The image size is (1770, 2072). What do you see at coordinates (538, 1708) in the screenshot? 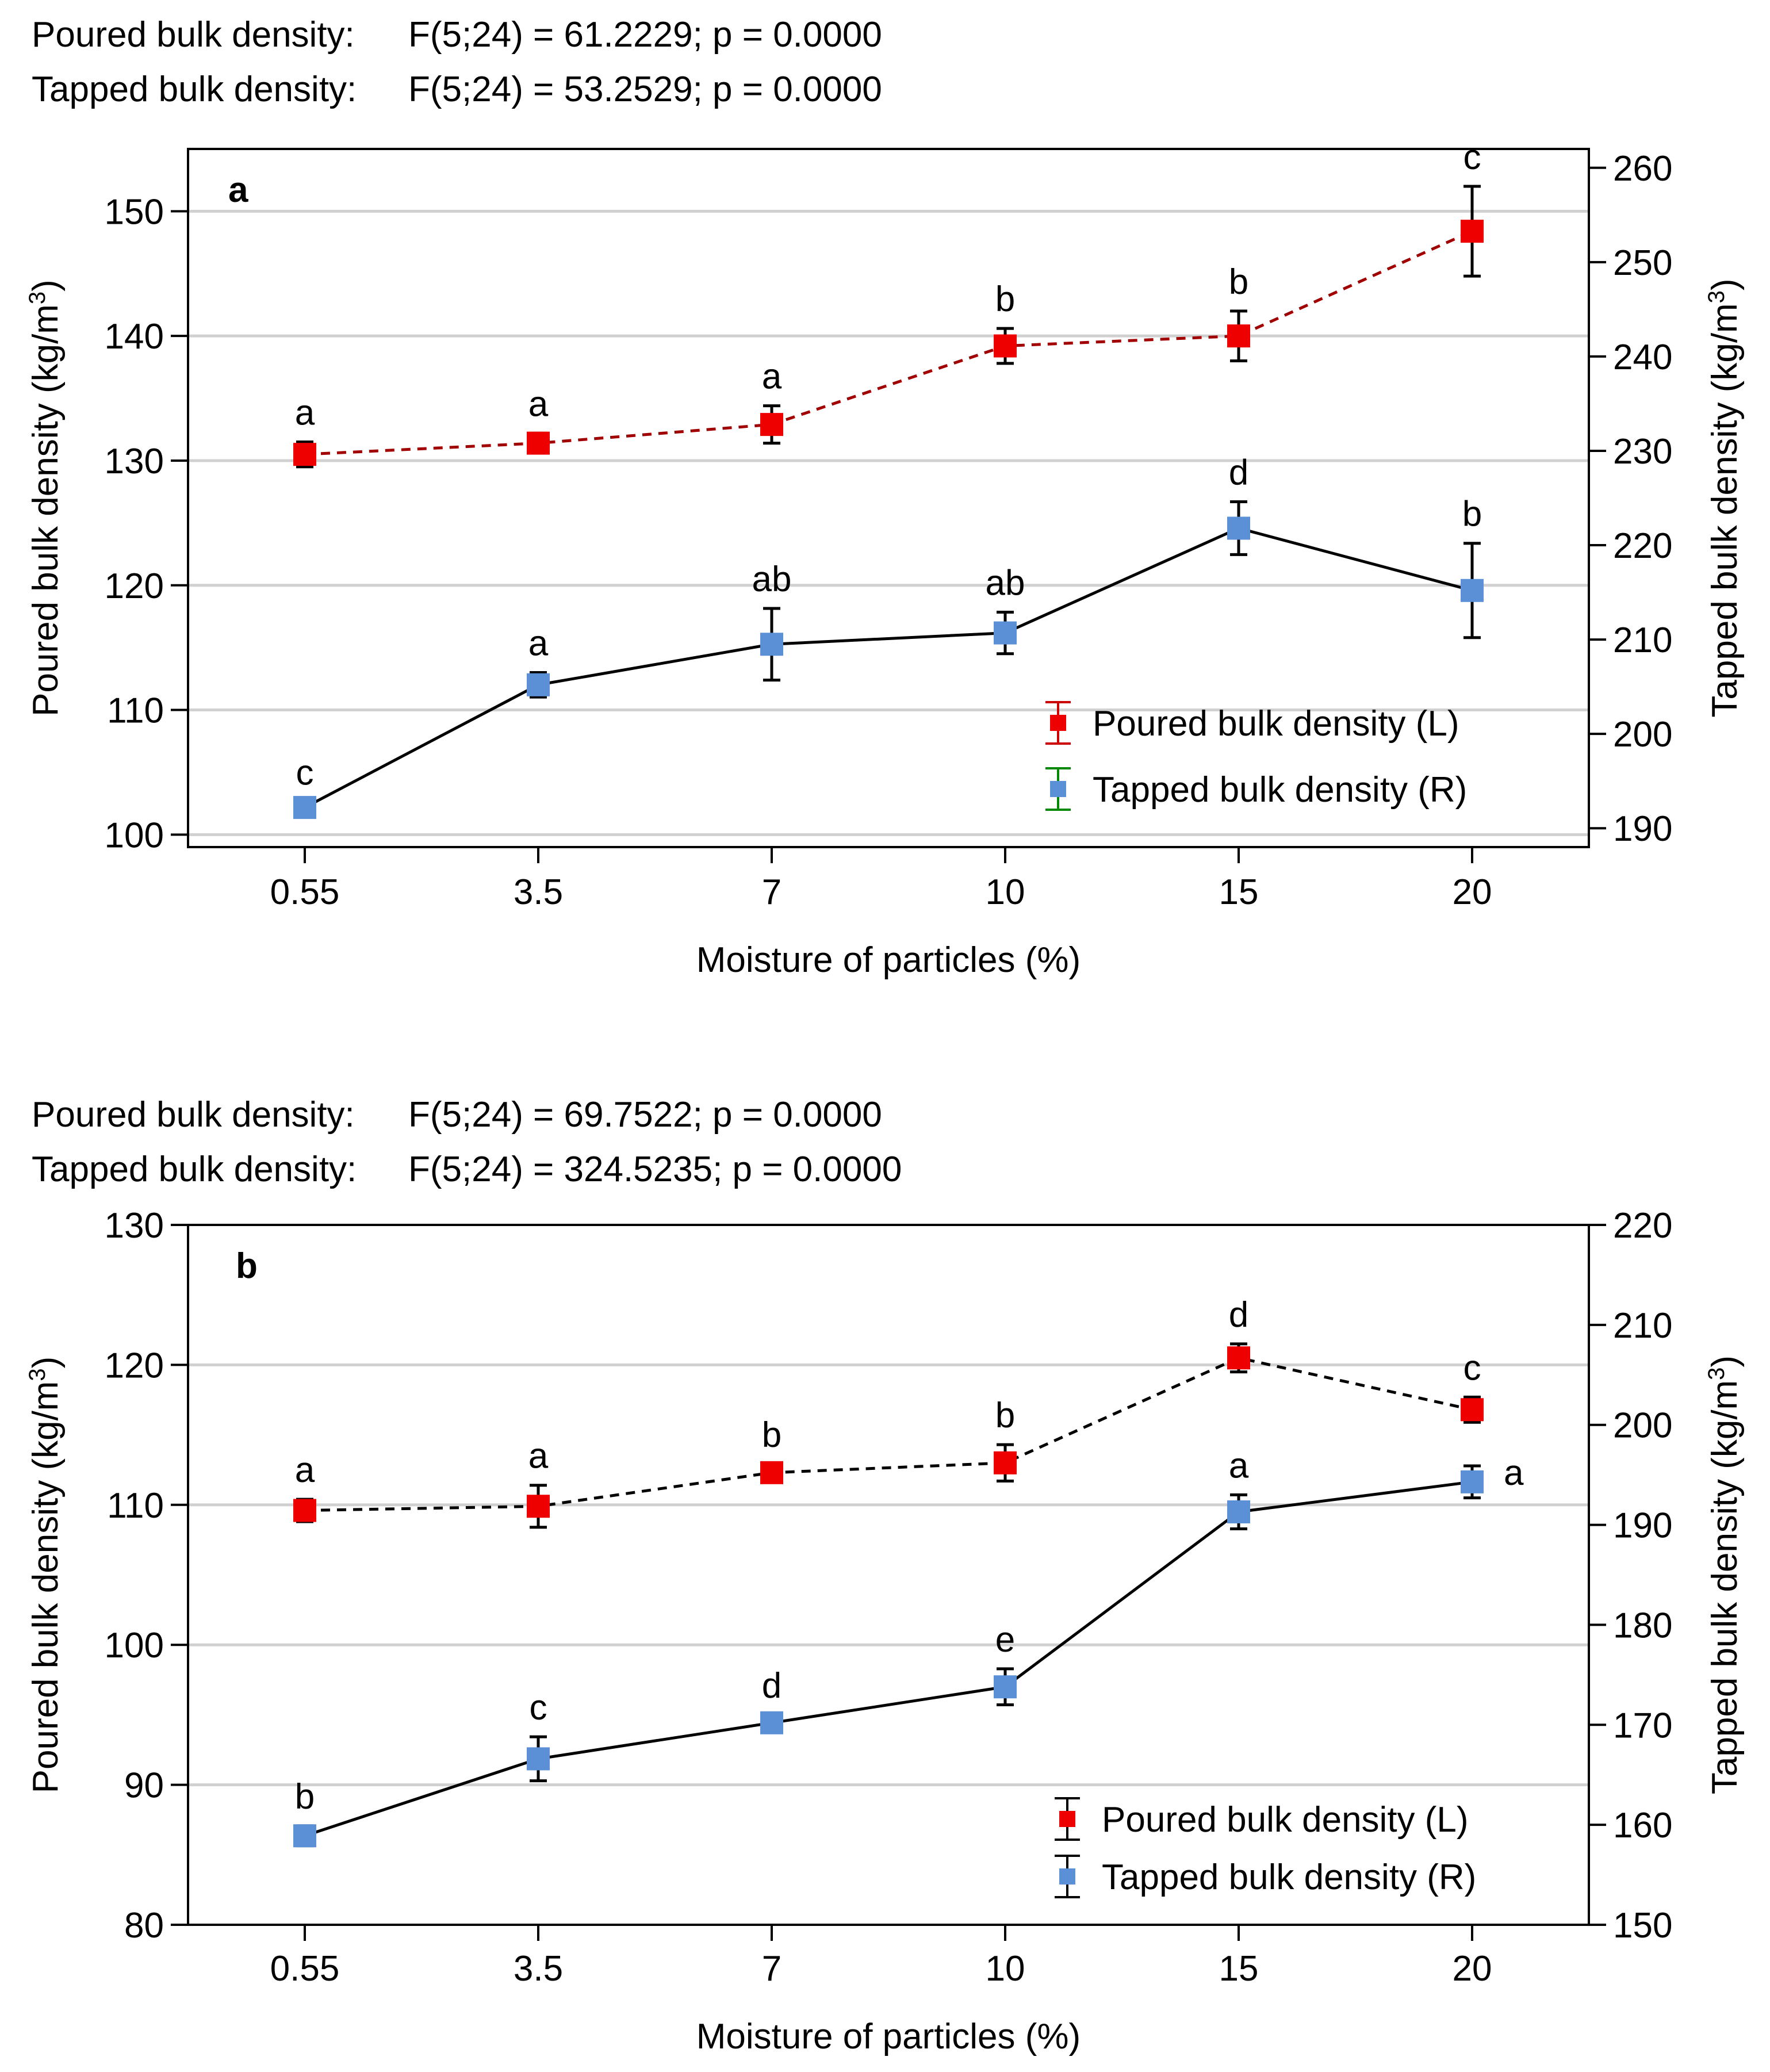
I see `significance-letter: c` at bounding box center [538, 1708].